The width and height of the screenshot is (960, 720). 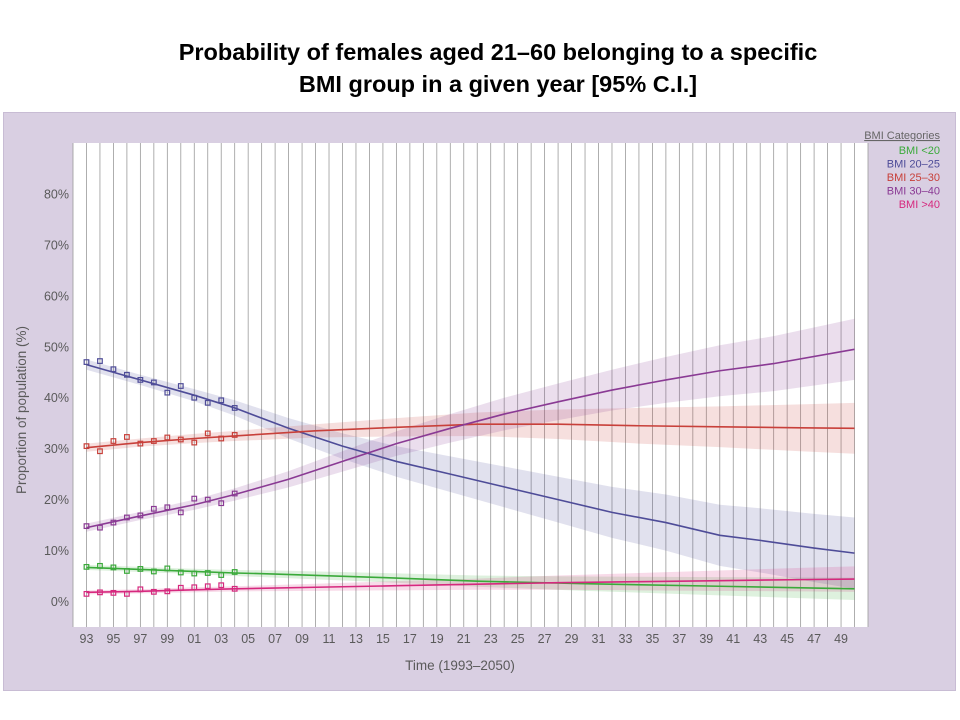 I want to click on x-tick-label: 25, so click(x=518, y=639).